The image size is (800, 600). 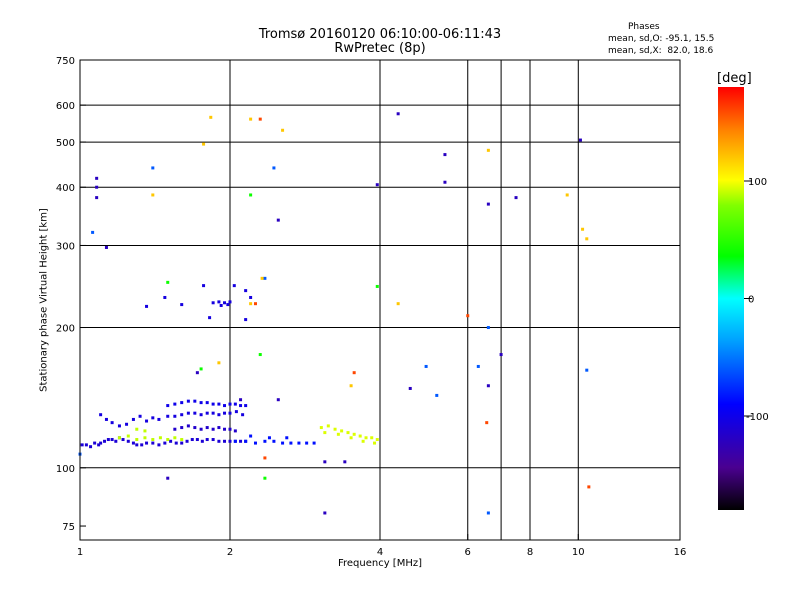 What do you see at coordinates (65, 188) in the screenshot?
I see `y-tick-label: 400` at bounding box center [65, 188].